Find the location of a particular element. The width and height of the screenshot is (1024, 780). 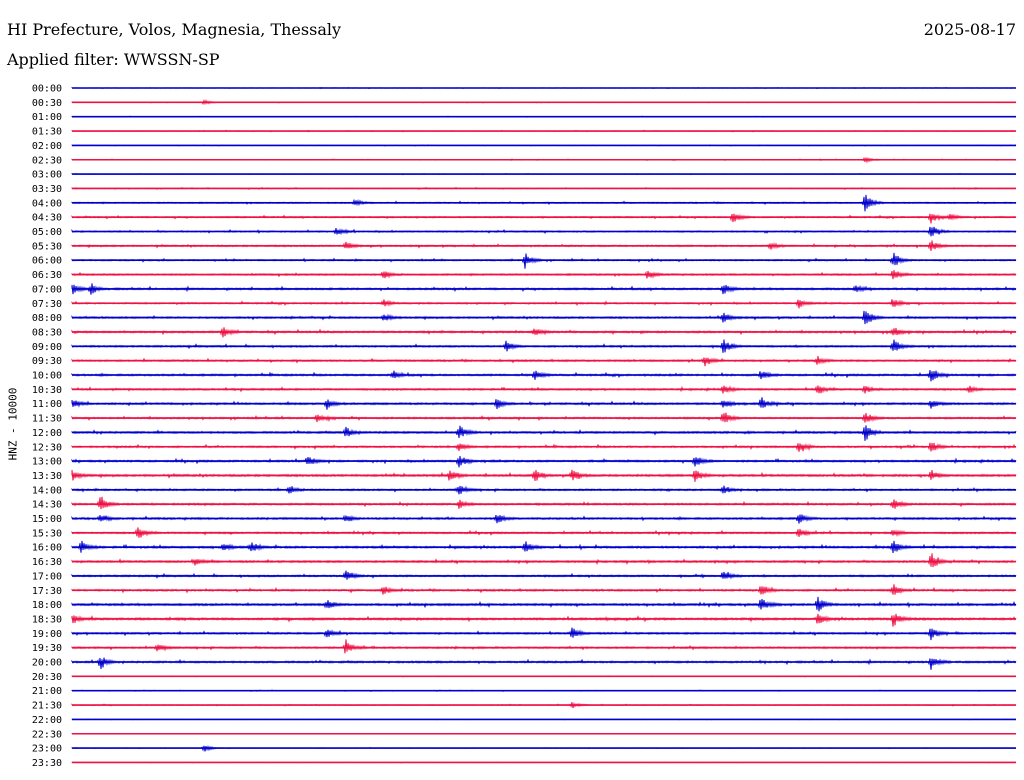

row-time-label: 19:00 is located at coordinates (47, 634).